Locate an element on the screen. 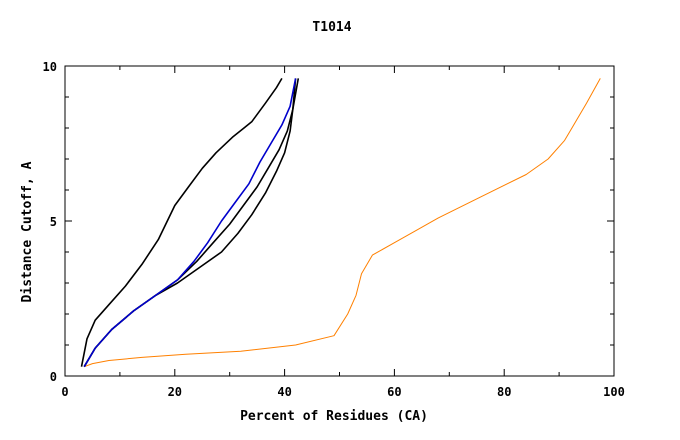 The image size is (680, 440). x-tick-label: 100 is located at coordinates (614, 392).